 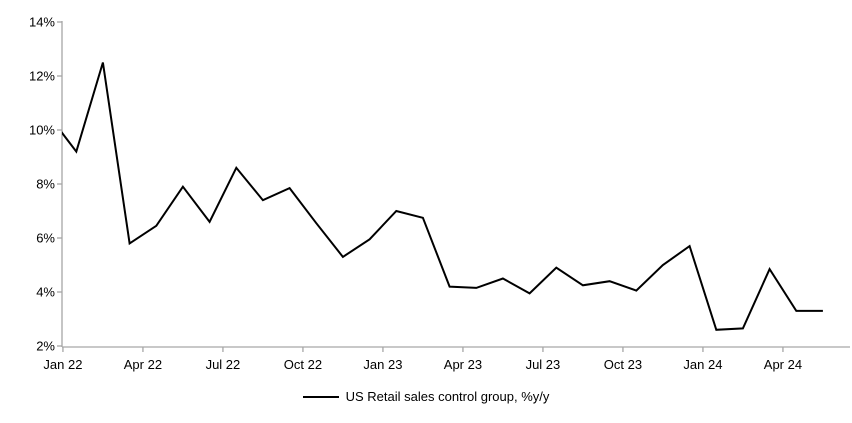 I want to click on y-axis-tick-label: 14%, so click(x=42, y=22).